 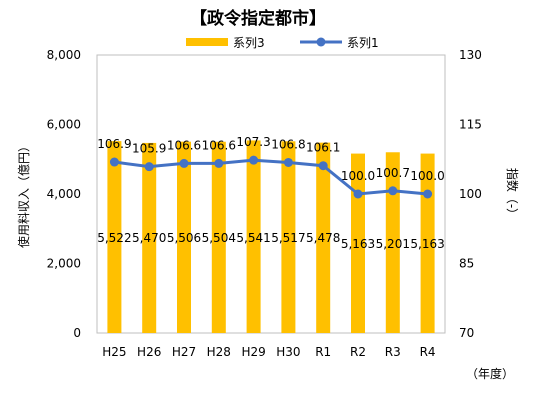 What do you see at coordinates (288, 352) in the screenshot?
I see `x-tick-label: H30` at bounding box center [288, 352].